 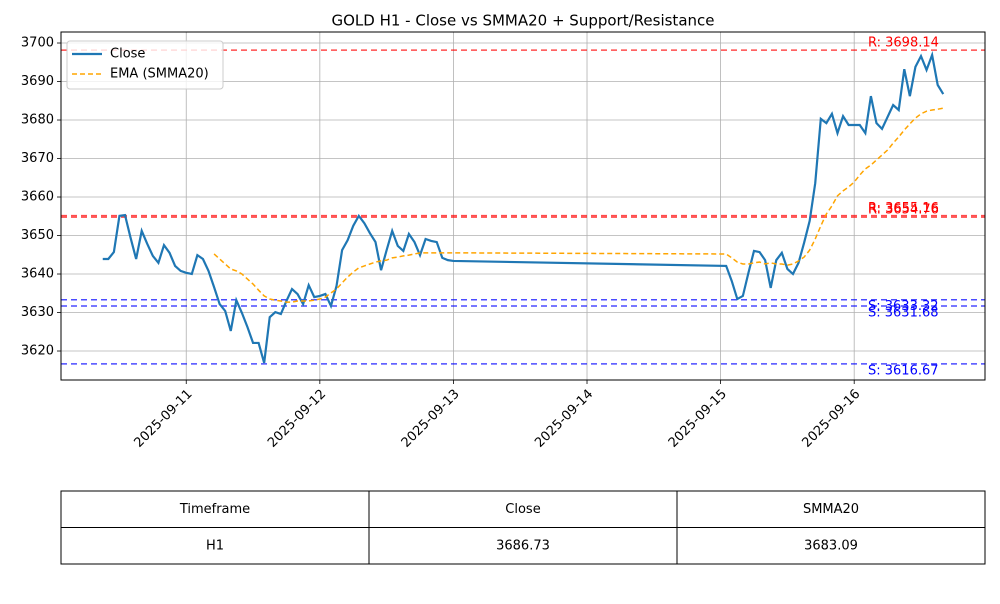 What do you see at coordinates (37, 274) in the screenshot?
I see `y-tick-label: 3640` at bounding box center [37, 274].